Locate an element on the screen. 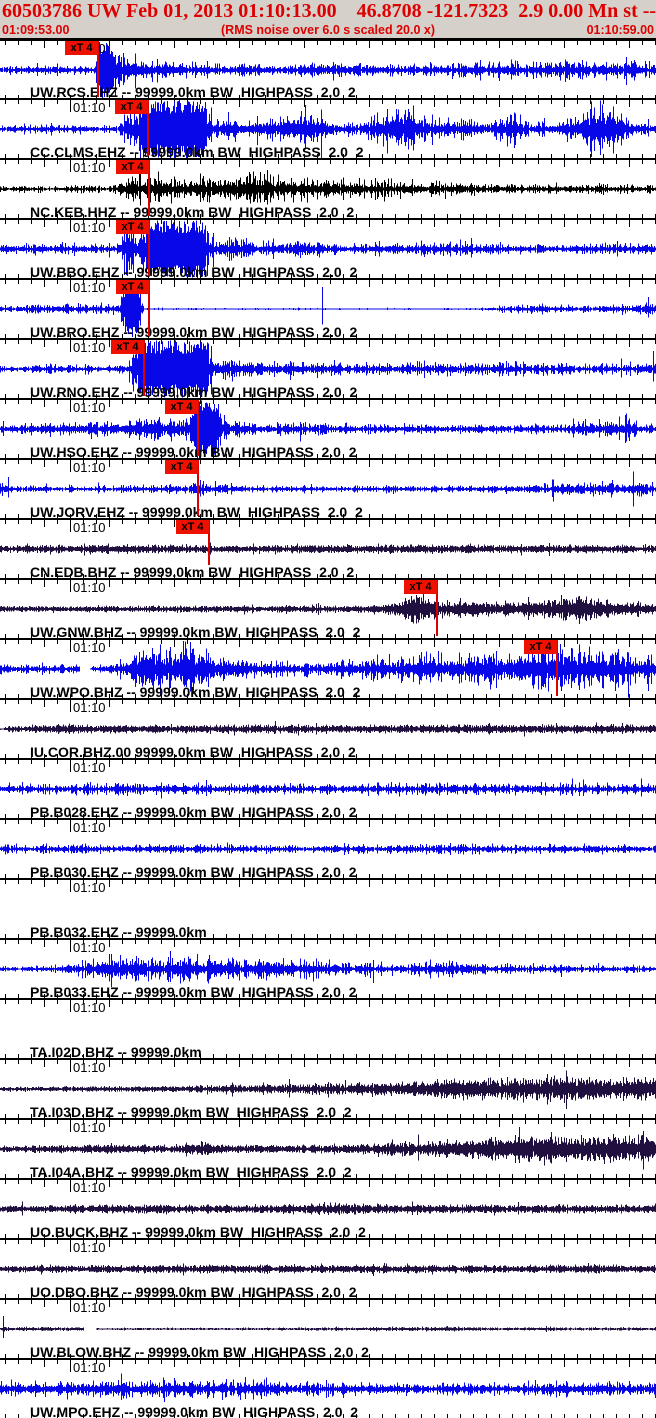  station-label: TA.I02D.BHZ -- 99999.0km is located at coordinates (116, 1052).